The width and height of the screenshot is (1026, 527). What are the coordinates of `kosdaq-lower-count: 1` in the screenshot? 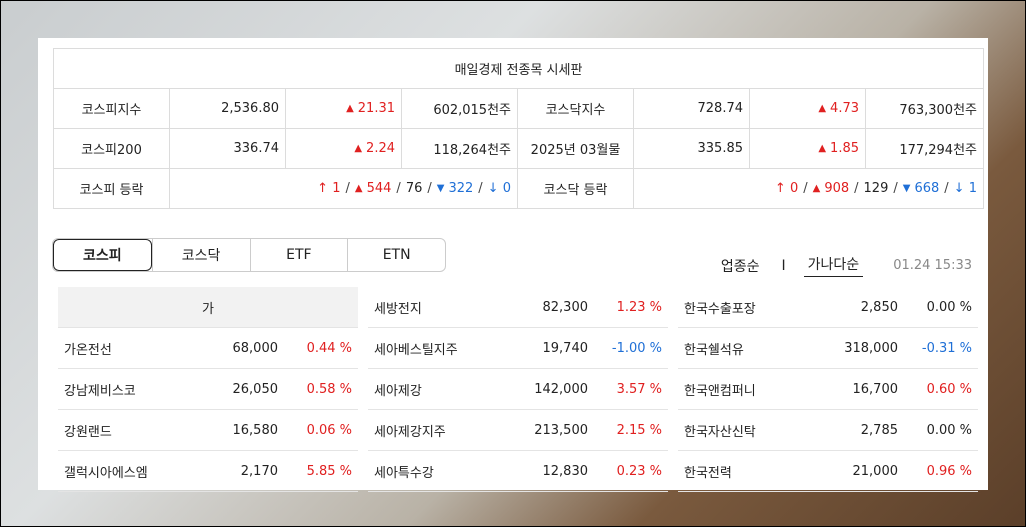 It's located at (972, 188).